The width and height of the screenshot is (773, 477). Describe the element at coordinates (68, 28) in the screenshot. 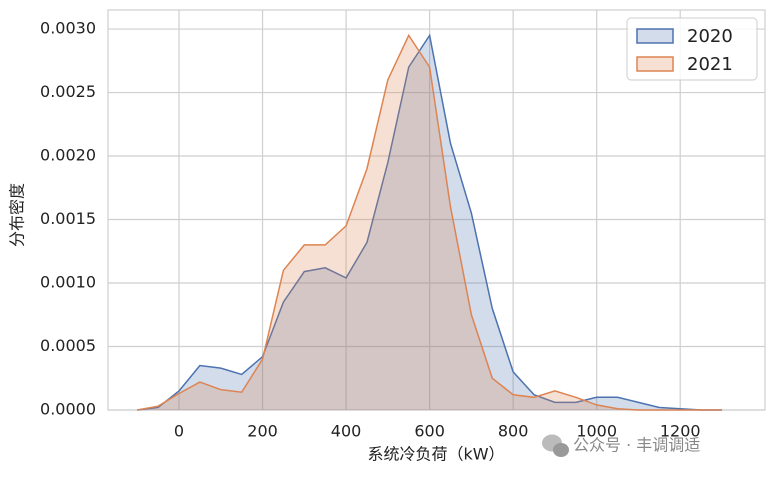

I see `y-tick-label: 0.0030` at that location.